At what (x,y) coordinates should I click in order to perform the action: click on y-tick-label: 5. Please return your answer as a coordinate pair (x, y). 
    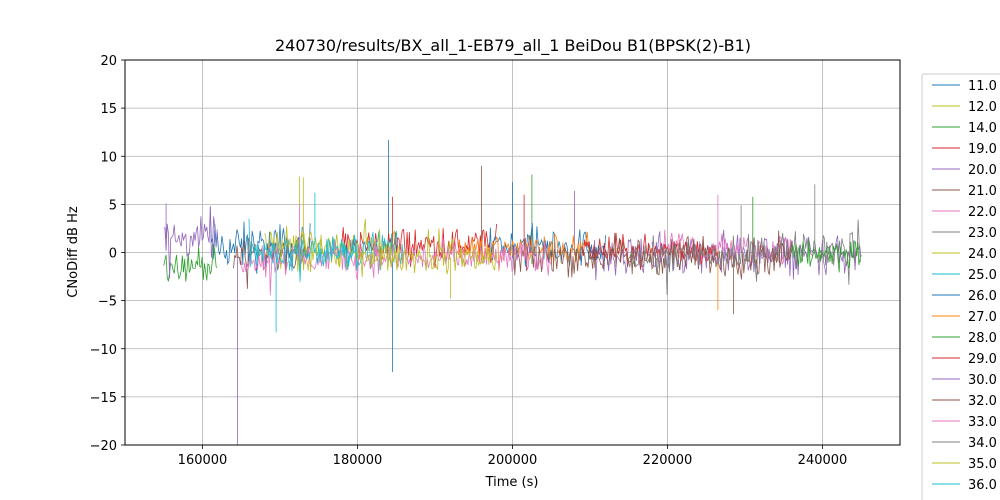
    Looking at the image, I should click on (113, 205).